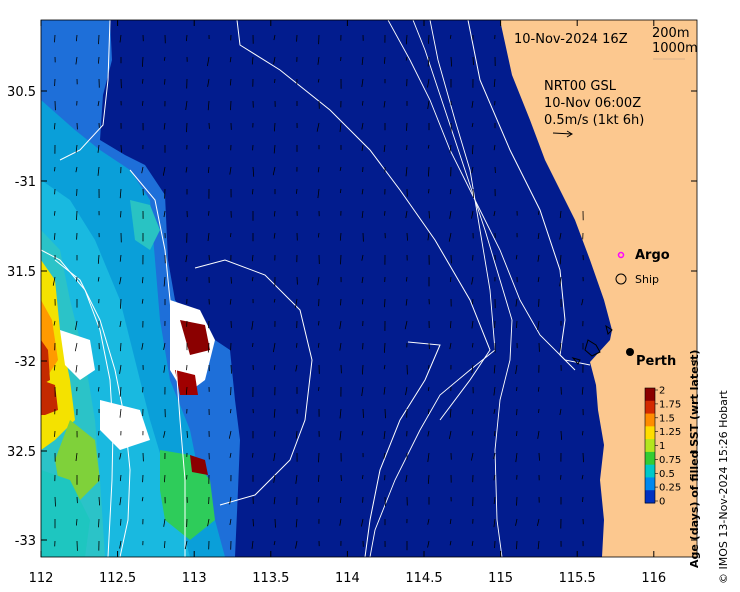 The width and height of the screenshot is (740, 592). What do you see at coordinates (662, 391) in the screenshot?
I see `colorbar-tick-label: 2` at bounding box center [662, 391].